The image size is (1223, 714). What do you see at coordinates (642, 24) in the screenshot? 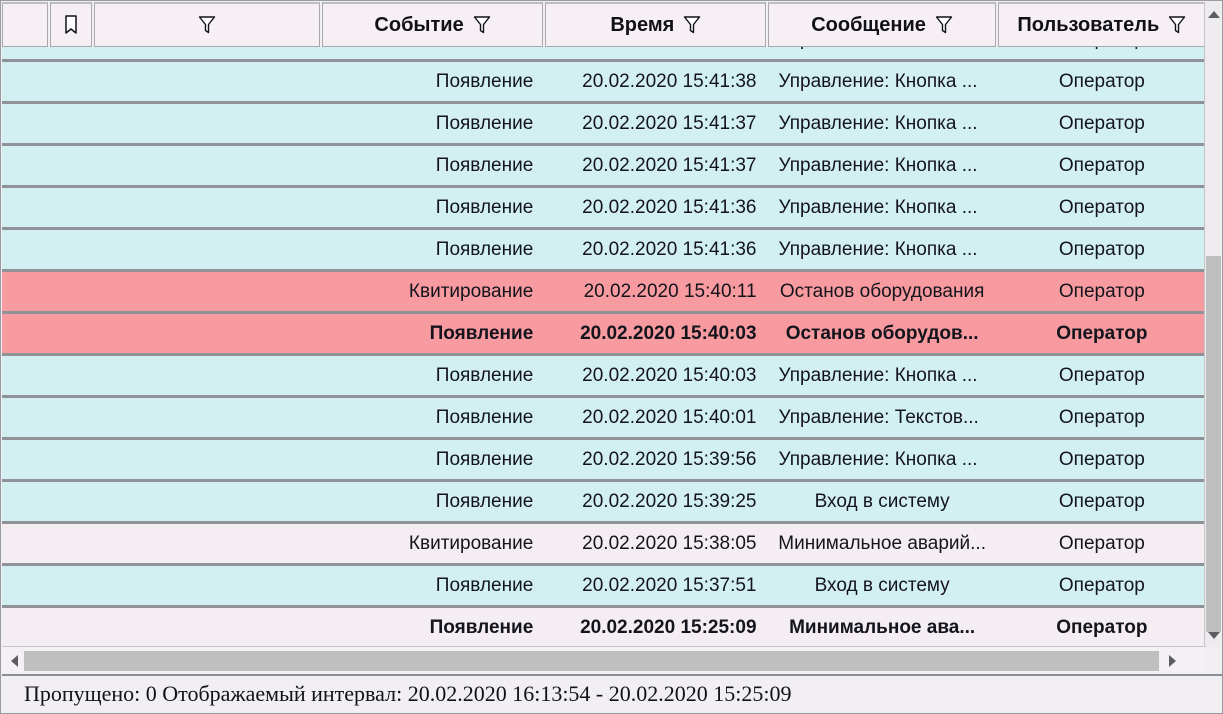
I see `column-header-label: Время` at bounding box center [642, 24].